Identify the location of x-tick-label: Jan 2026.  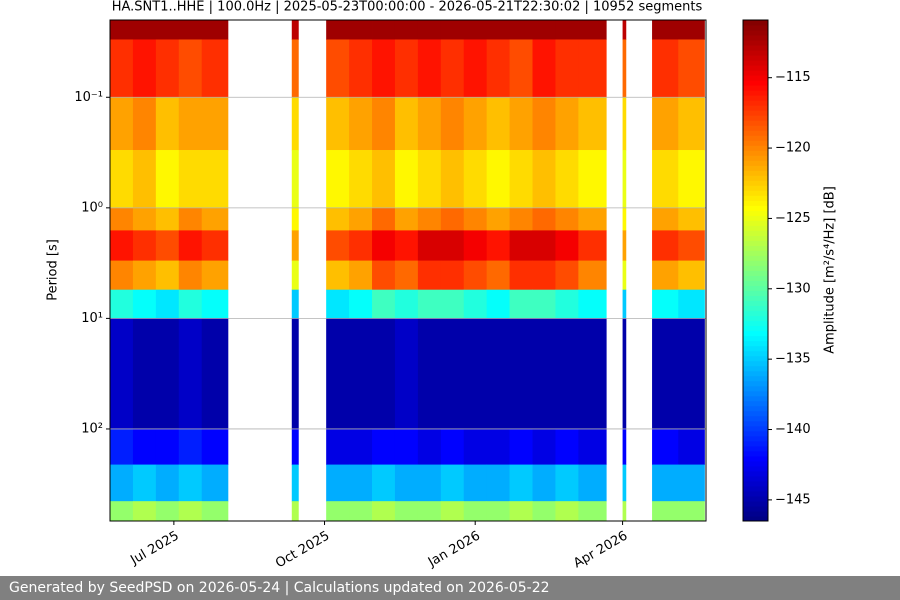
(454, 550).